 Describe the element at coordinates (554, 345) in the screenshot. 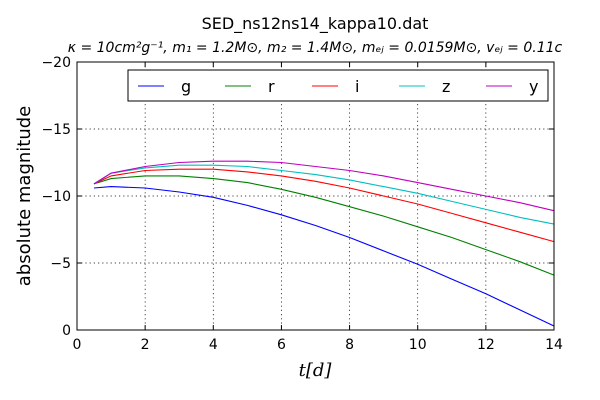

I see `x-tick-label: 14` at that location.